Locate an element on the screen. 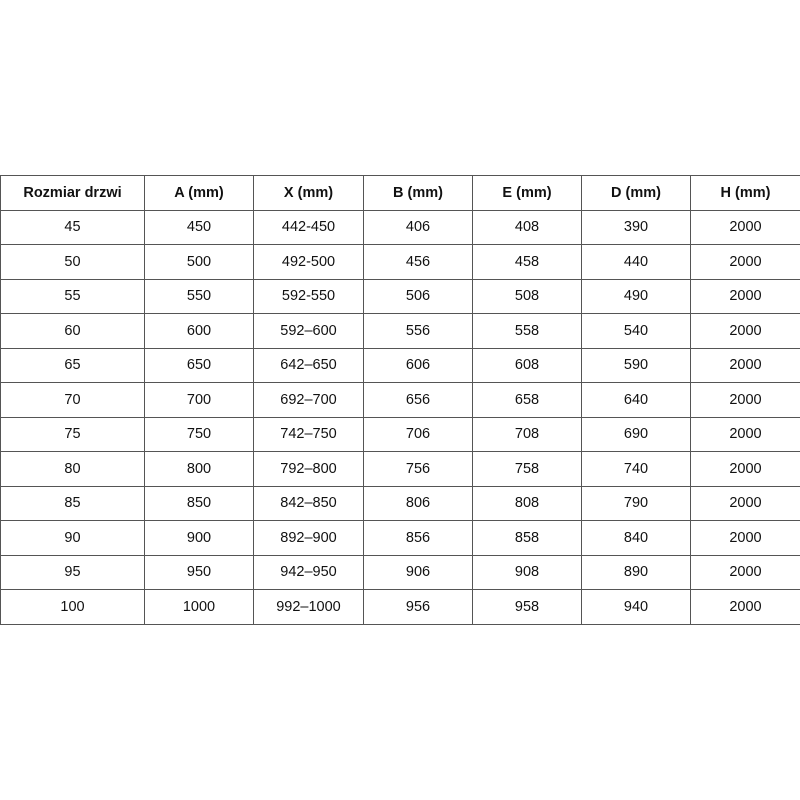  table-cell: 550 is located at coordinates (199, 296).